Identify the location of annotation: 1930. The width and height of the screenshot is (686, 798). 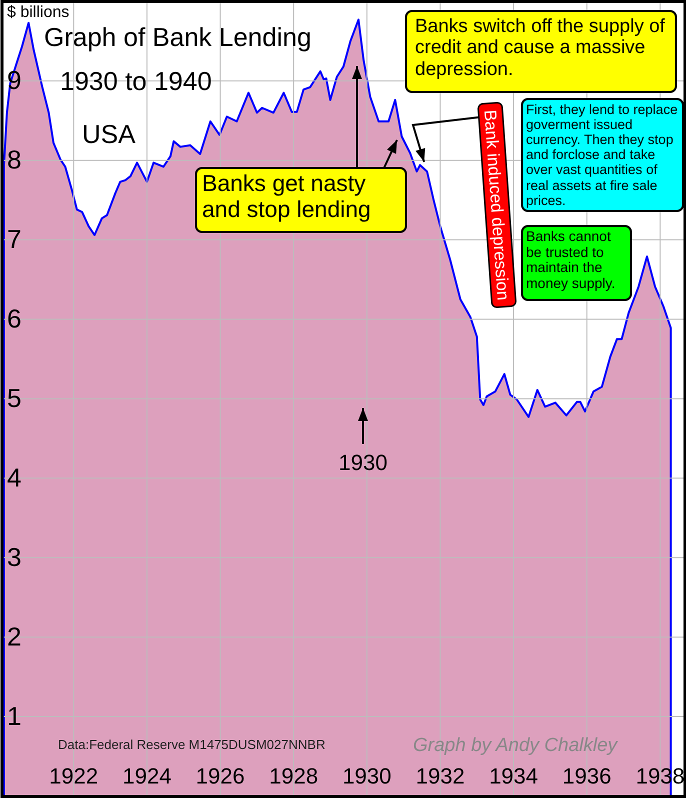
(363, 462).